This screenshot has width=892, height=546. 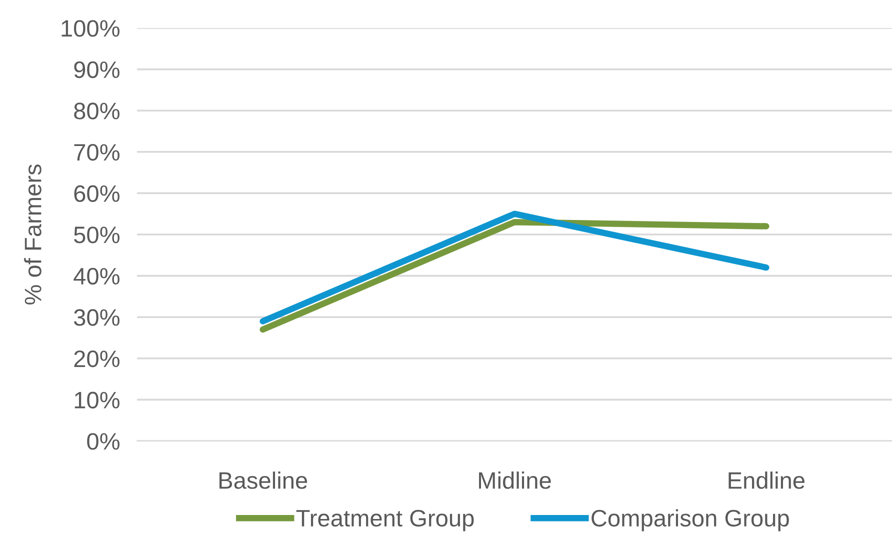 What do you see at coordinates (97, 317) in the screenshot?
I see `y-tick-label: 30%` at bounding box center [97, 317].